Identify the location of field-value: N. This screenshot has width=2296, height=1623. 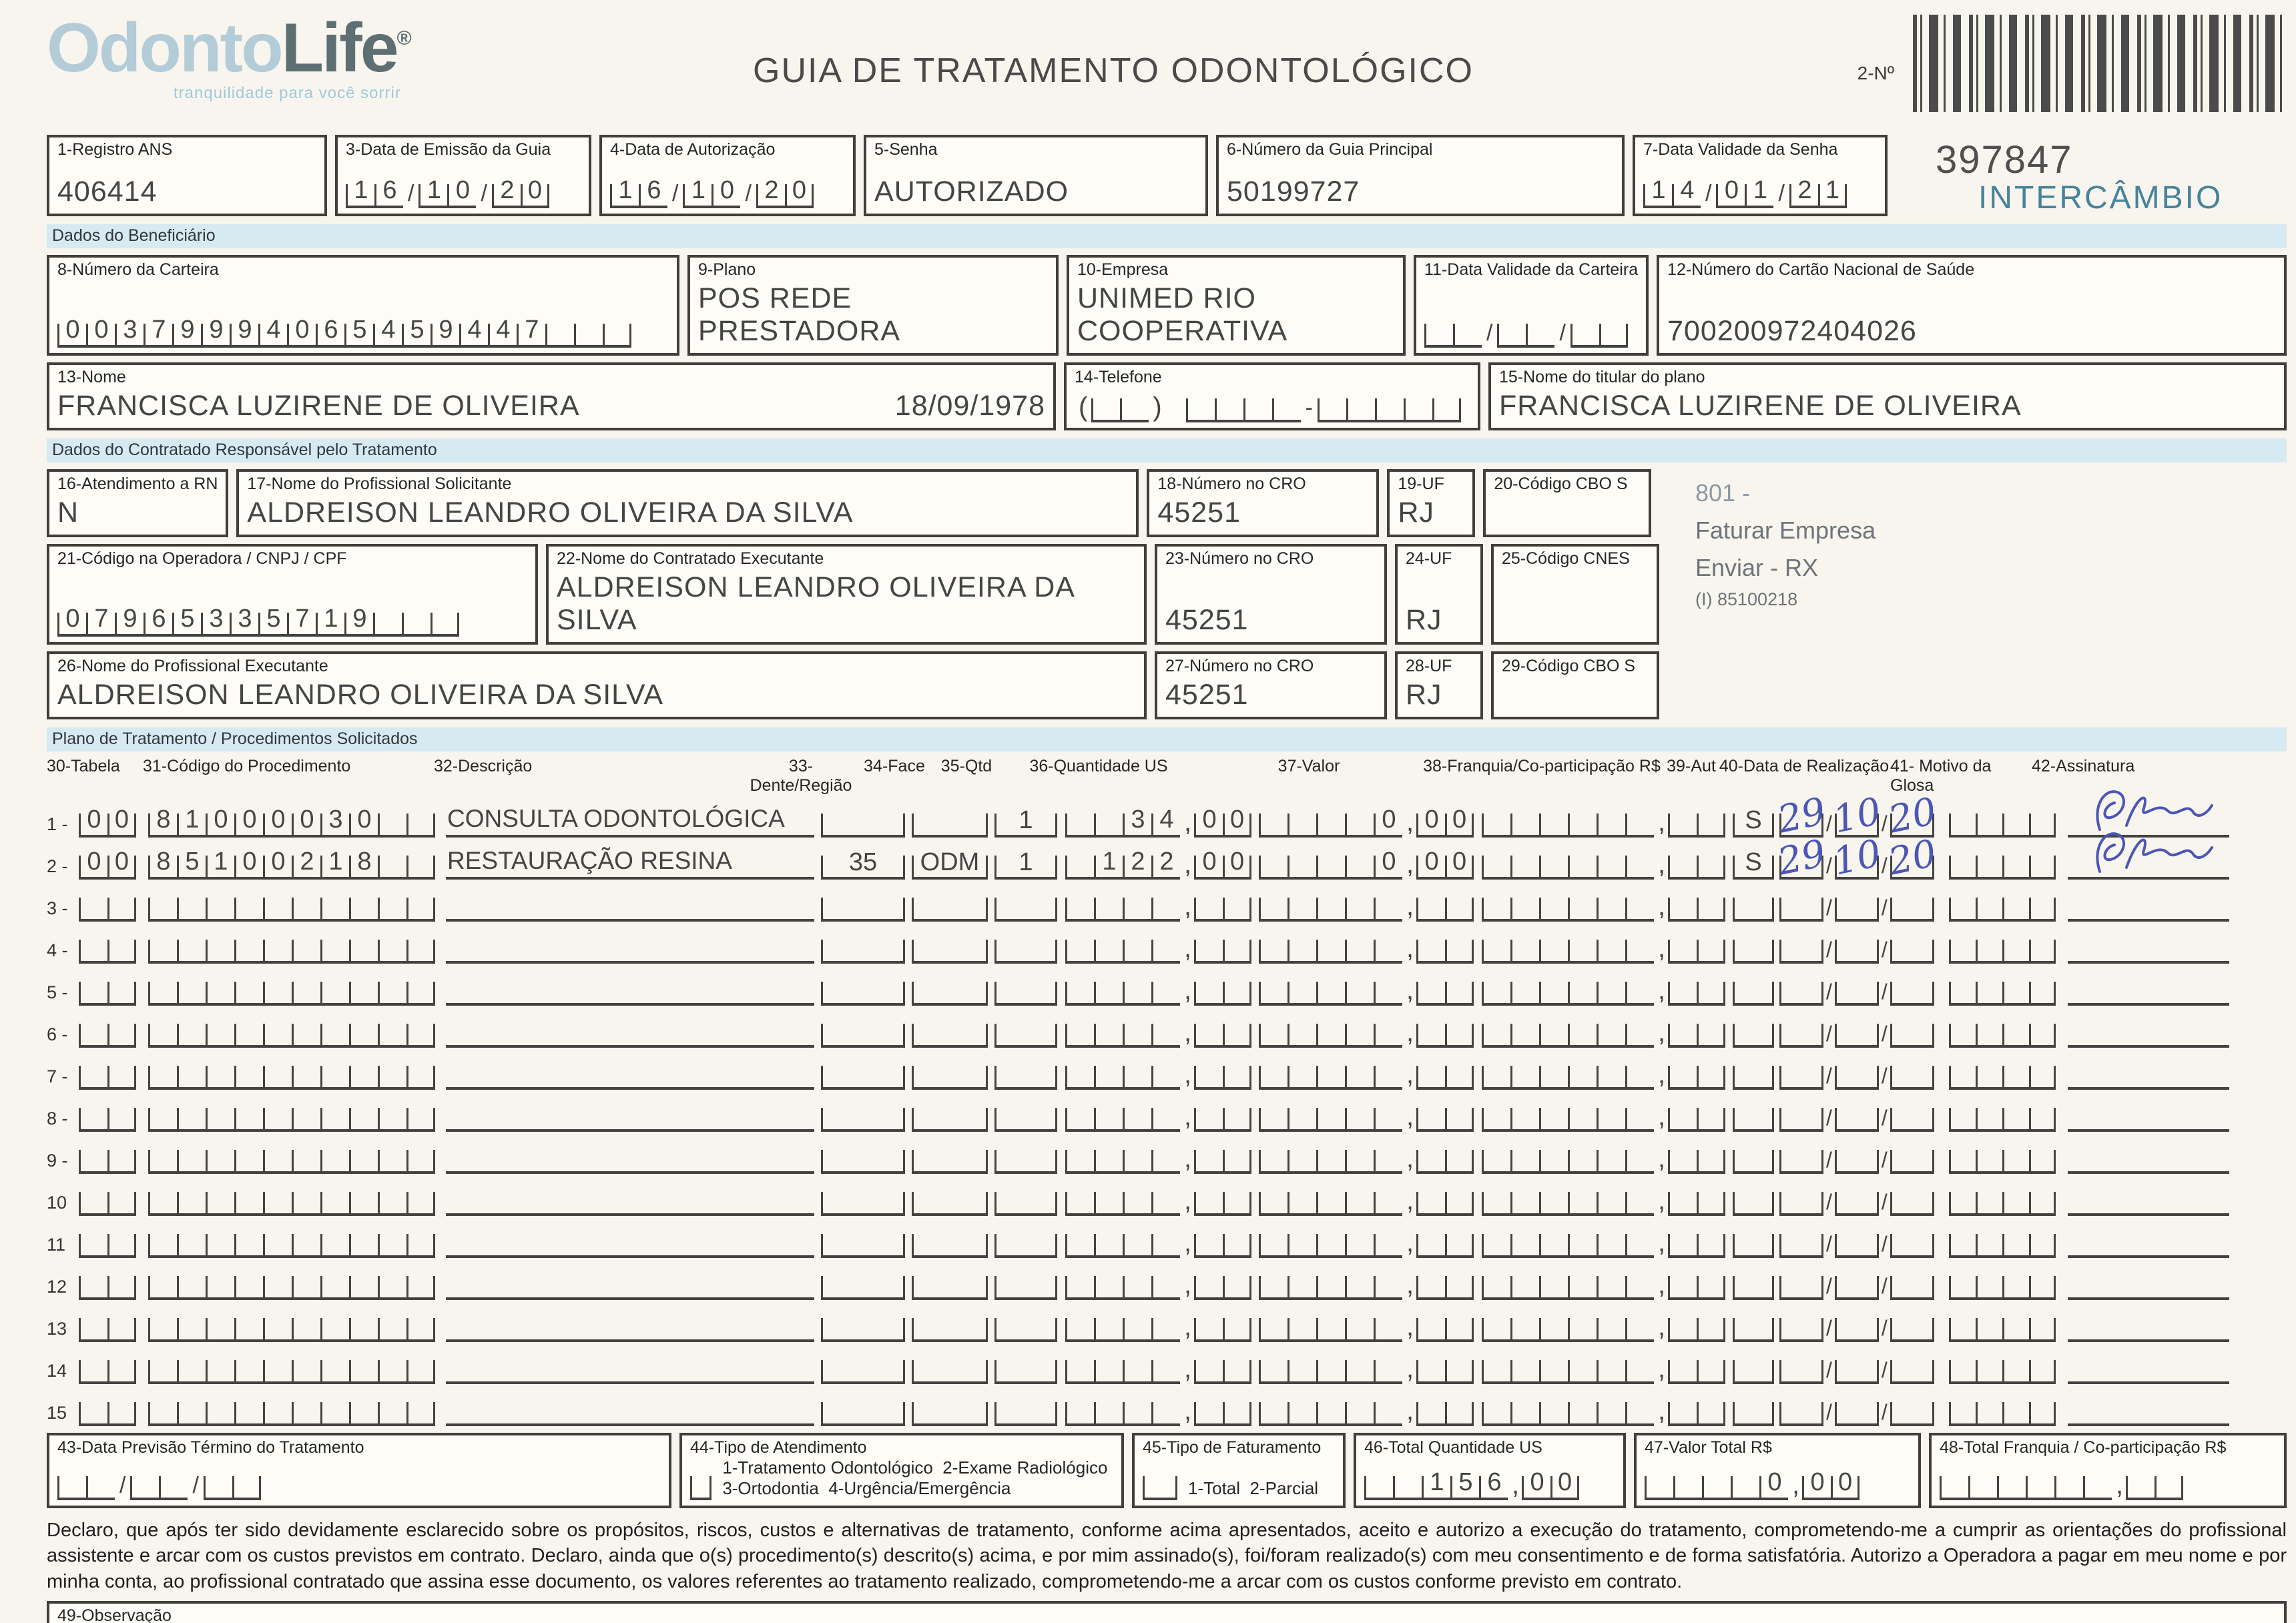
(68, 513).